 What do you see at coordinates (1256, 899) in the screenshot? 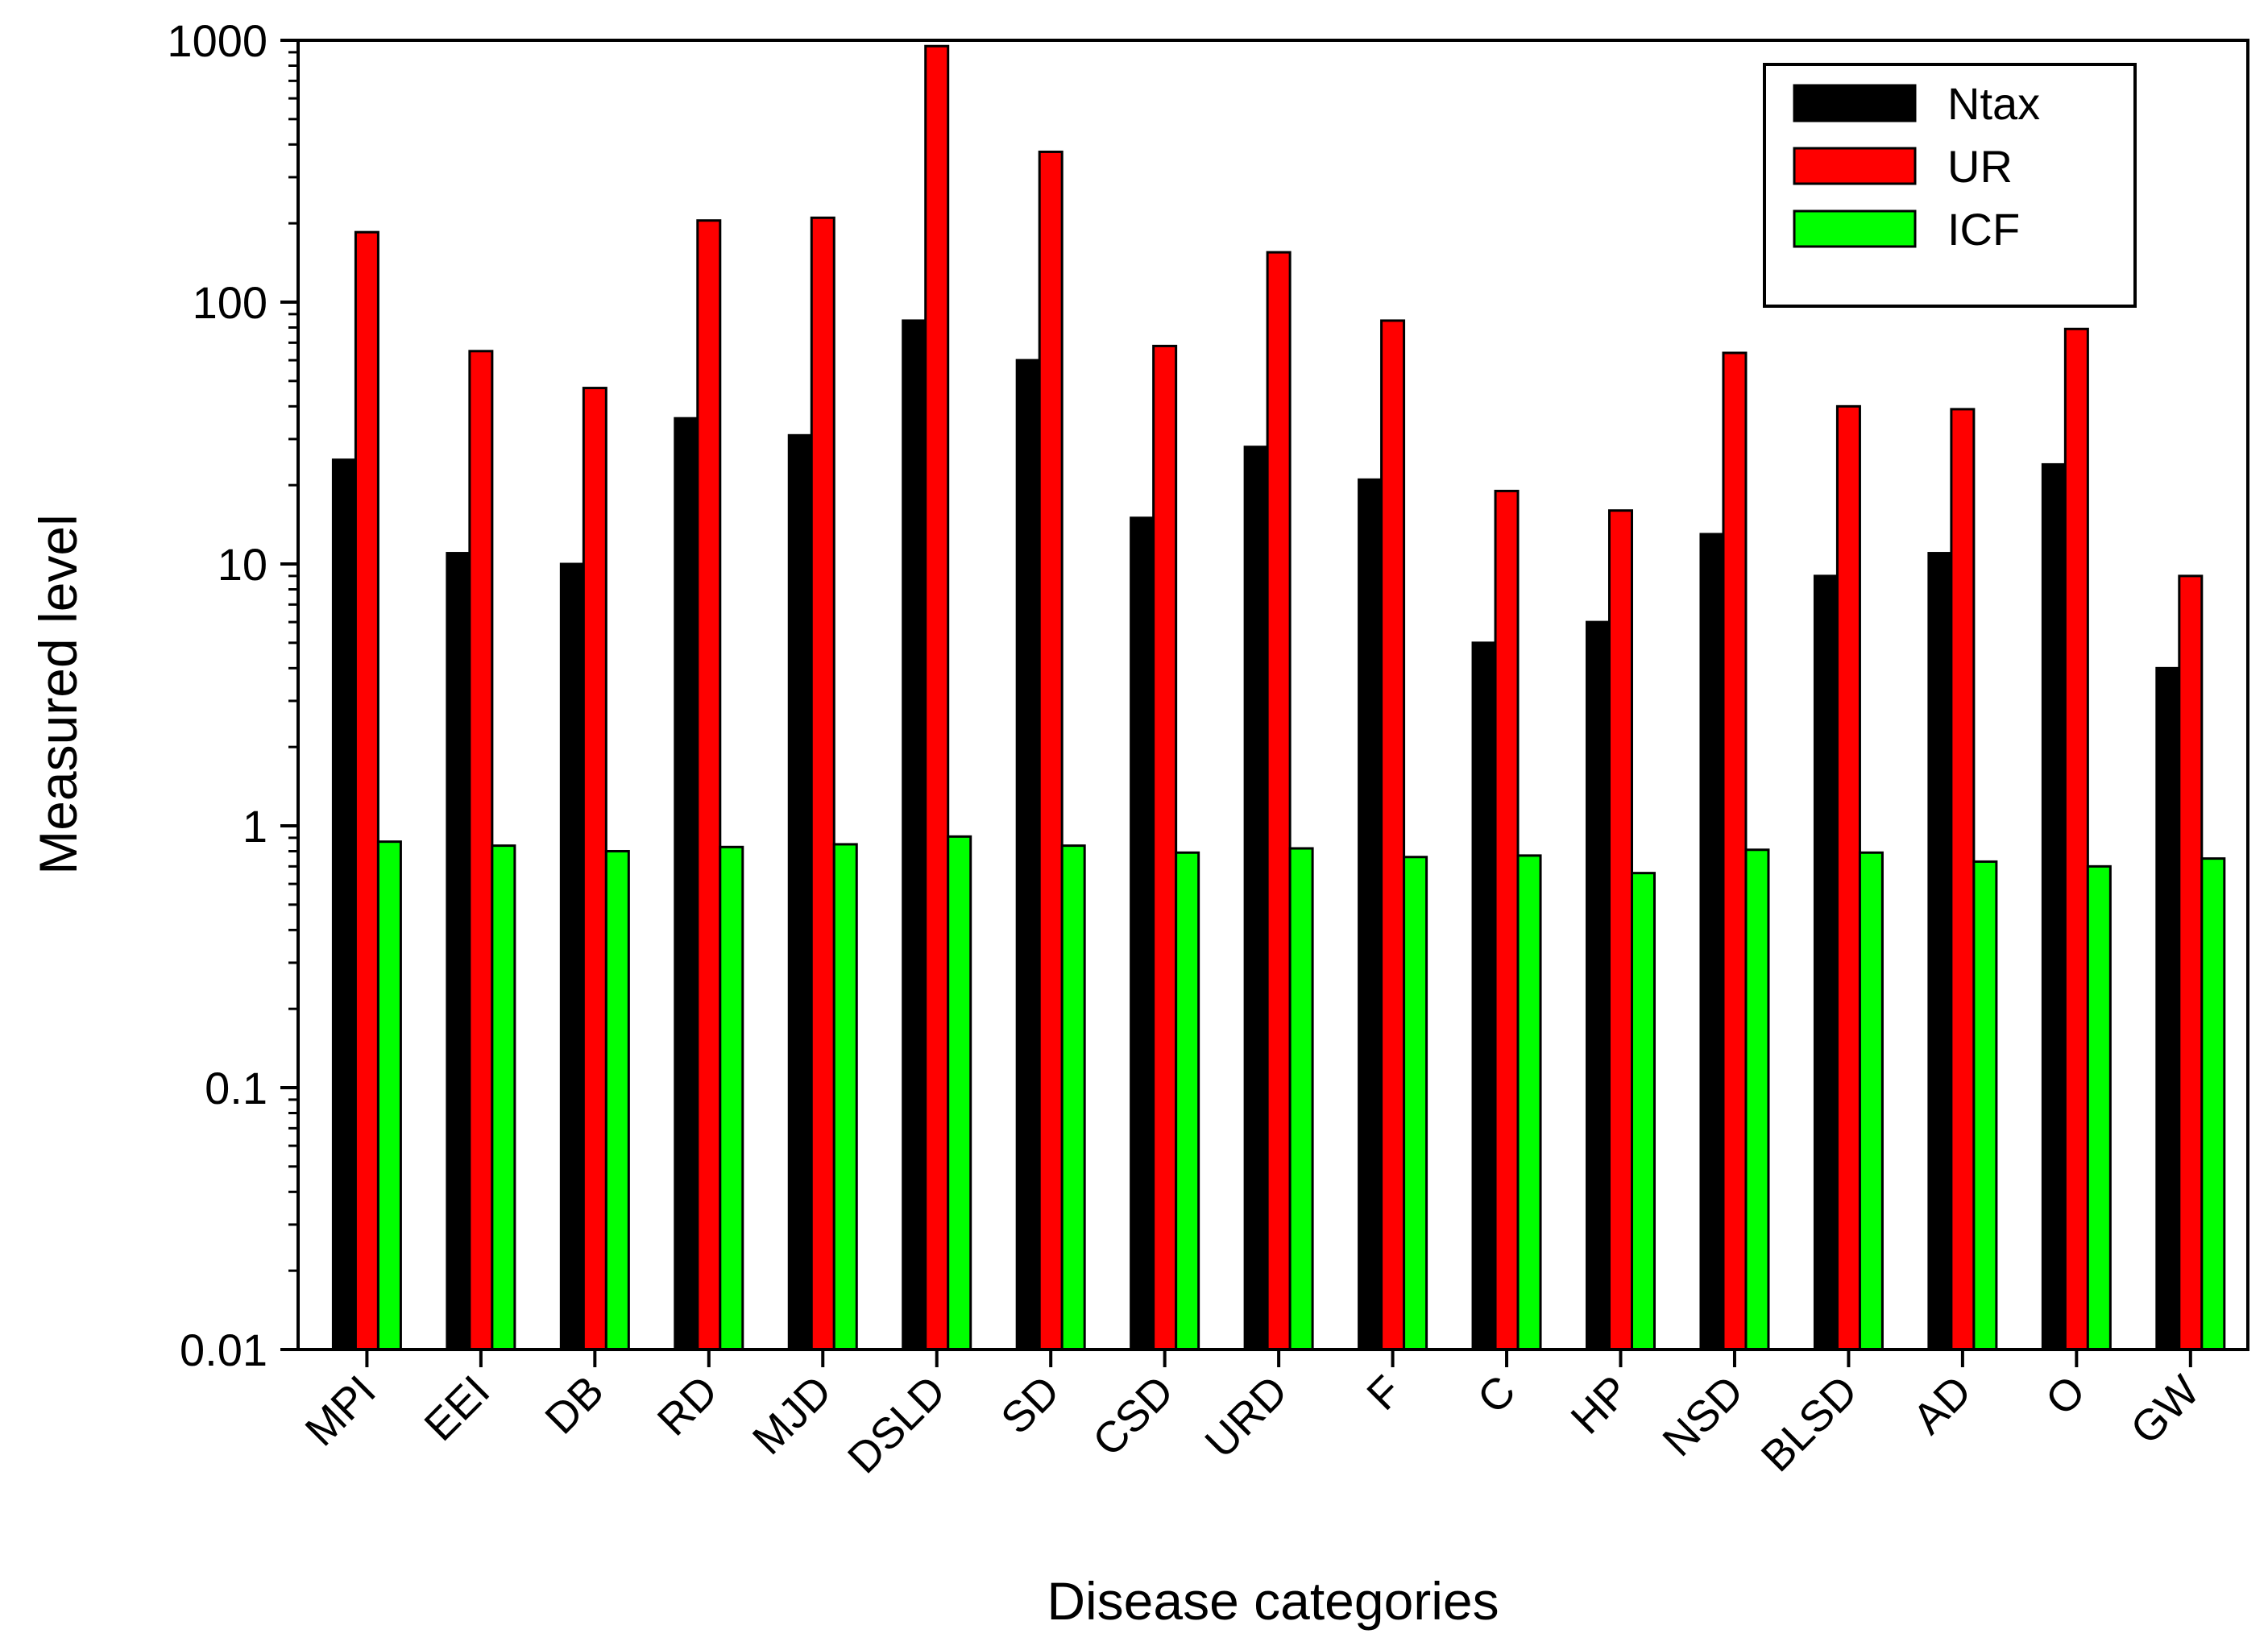
I see `bar-ntax-urd` at bounding box center [1256, 899].